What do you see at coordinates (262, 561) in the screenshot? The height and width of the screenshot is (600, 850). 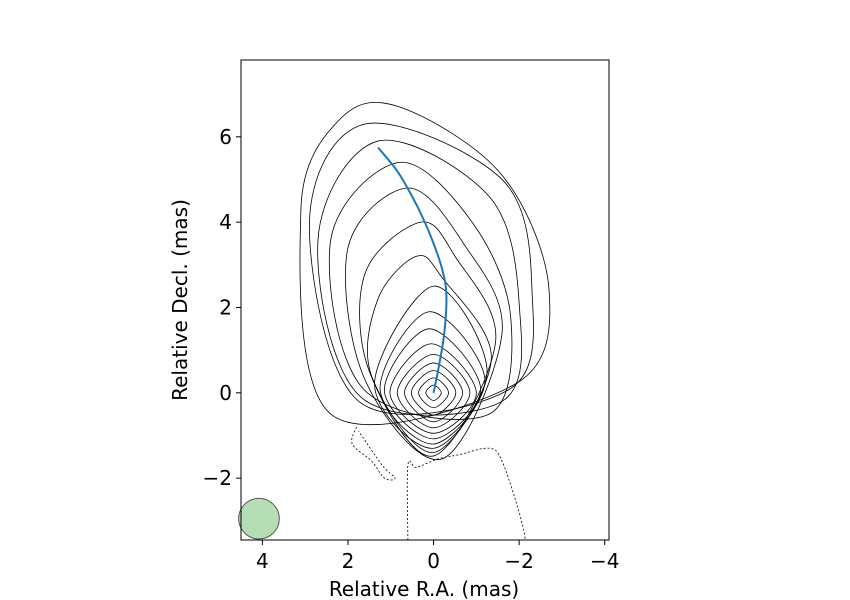 I see `x-tick-label: 4` at bounding box center [262, 561].